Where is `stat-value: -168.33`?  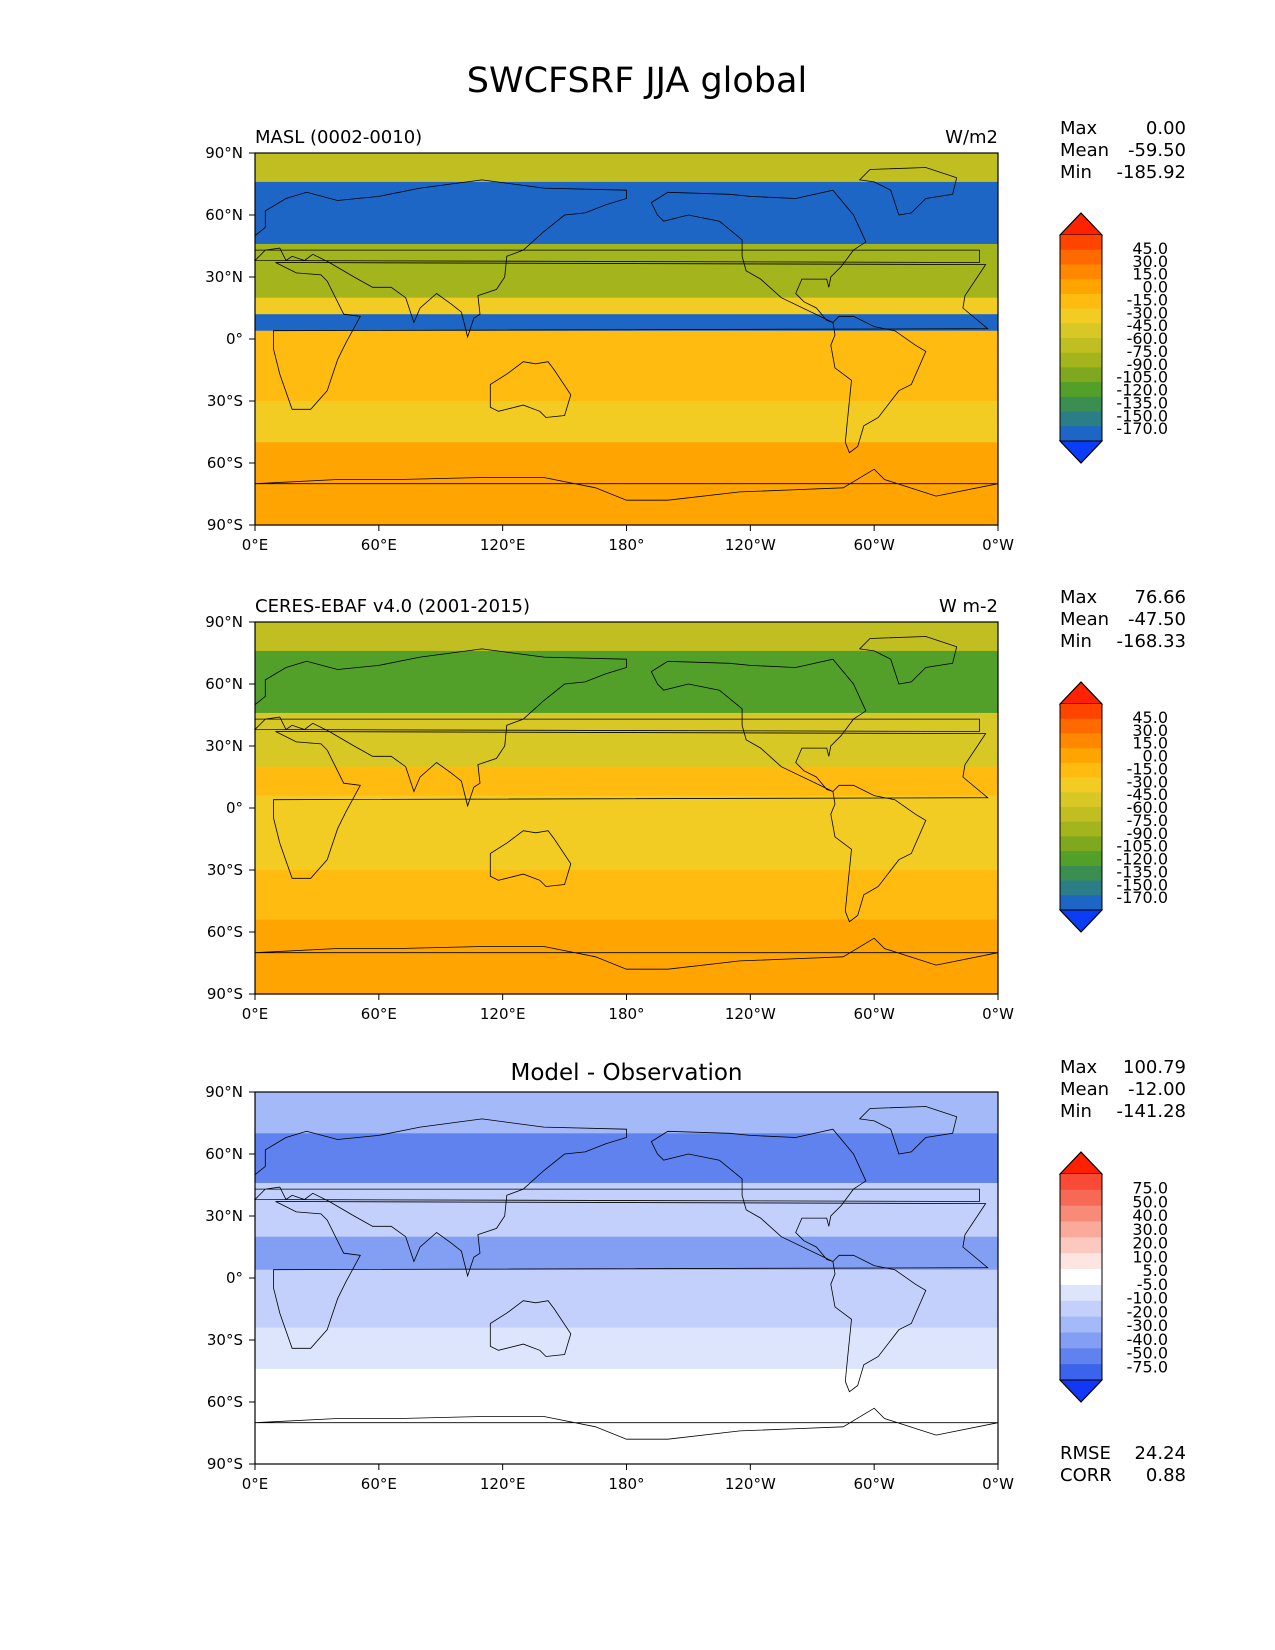
stat-value: -168.33 is located at coordinates (1151, 641).